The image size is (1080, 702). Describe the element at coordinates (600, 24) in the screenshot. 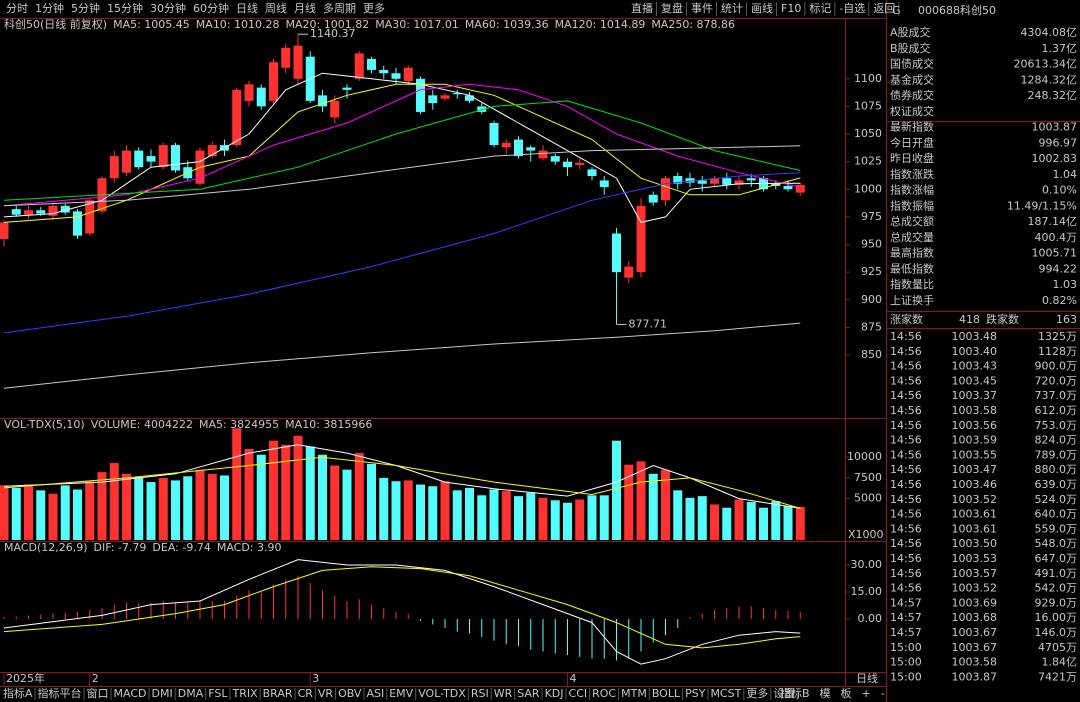

I see `legend-item: MA120: 1014.89` at that location.